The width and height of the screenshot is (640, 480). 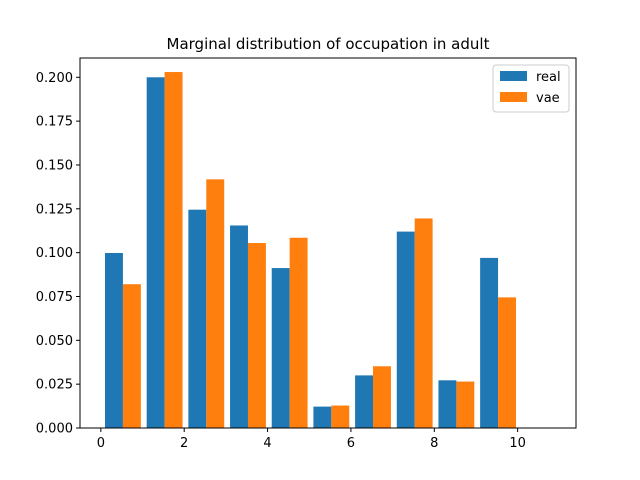 What do you see at coordinates (548, 98) in the screenshot?
I see `legend-label-vae: vae` at bounding box center [548, 98].